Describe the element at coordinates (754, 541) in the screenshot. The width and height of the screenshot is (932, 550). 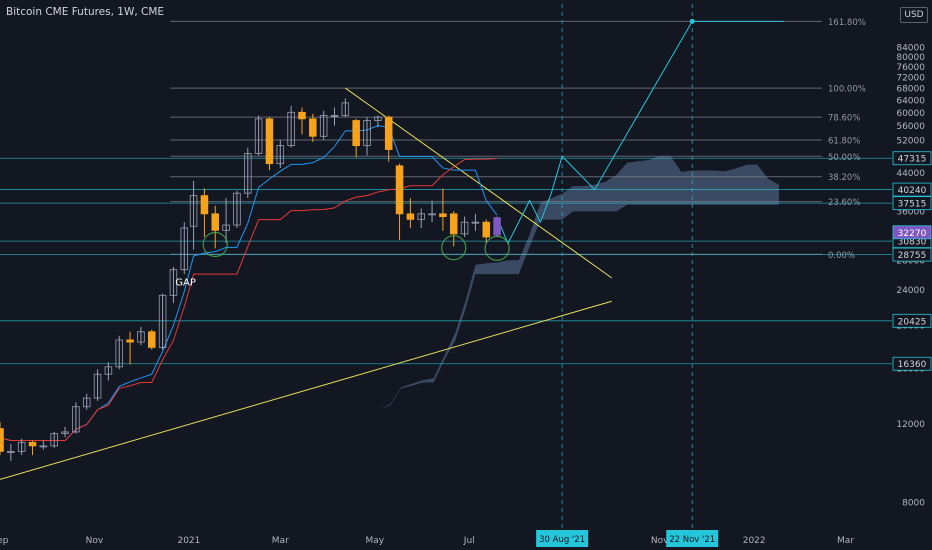
I see `time-tick-label: 2022` at that location.